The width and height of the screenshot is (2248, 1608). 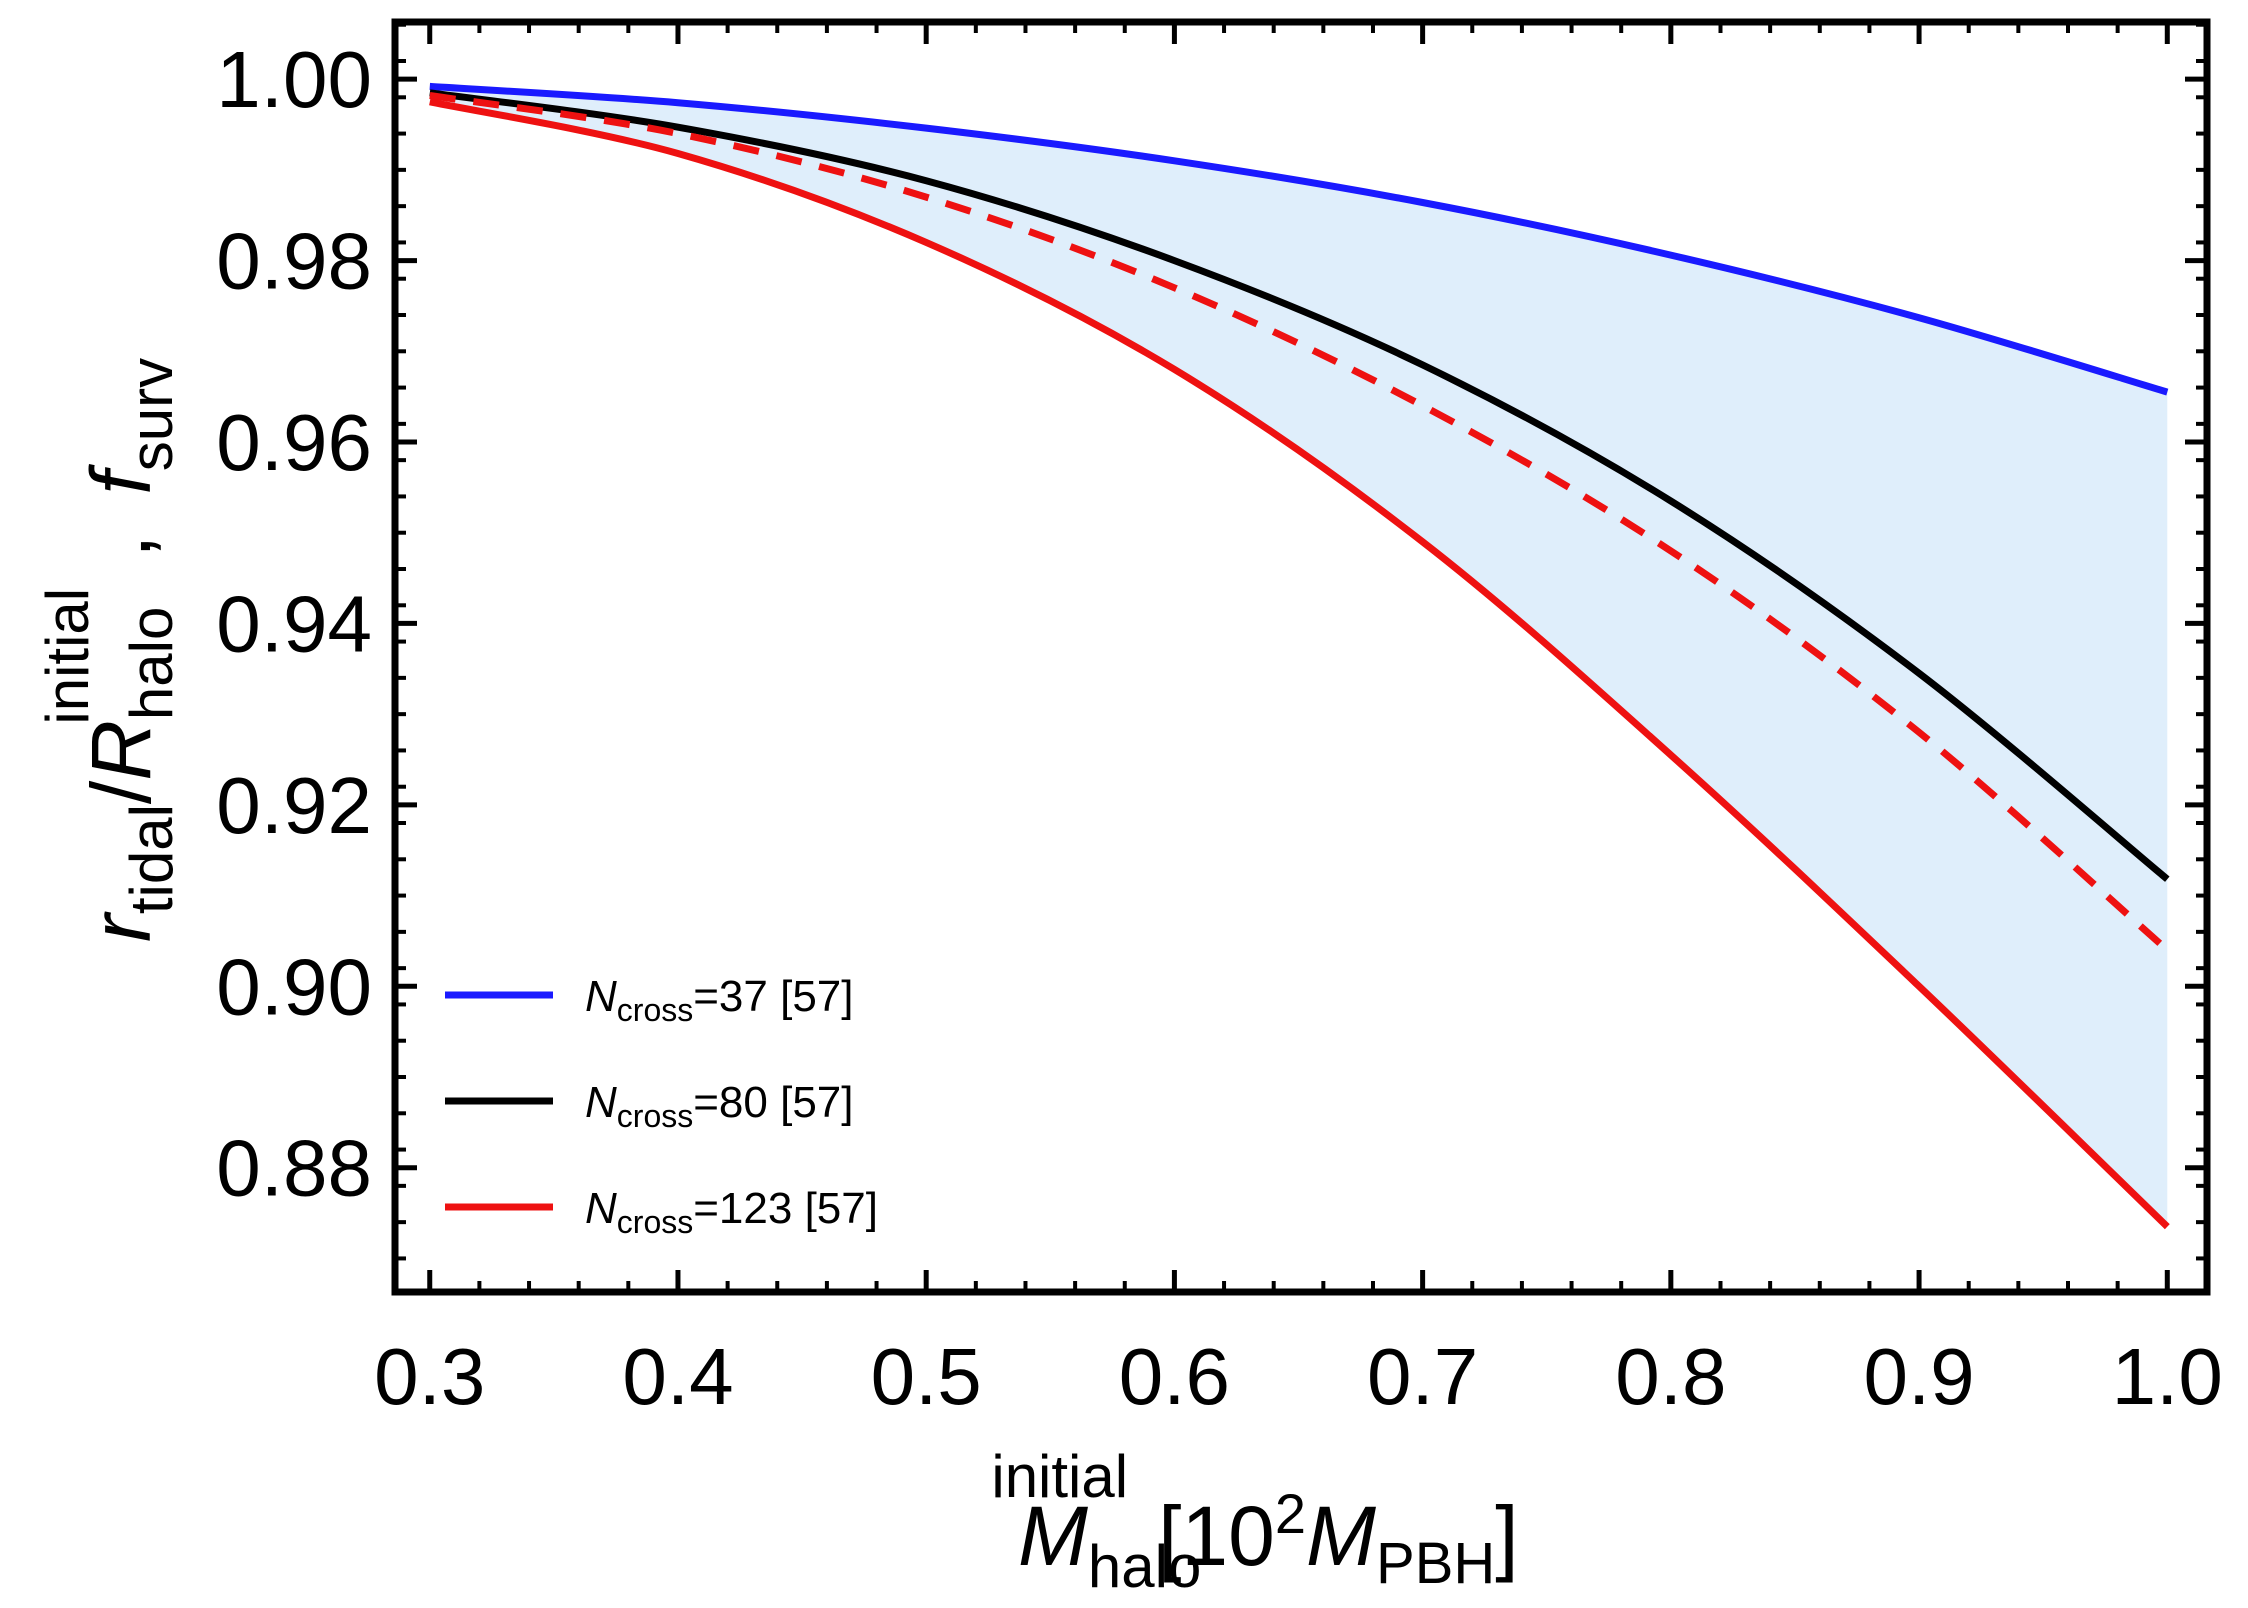 I want to click on svg-text: rtidal/Rhaloinitial,fsurv, so click(x=109, y=650).